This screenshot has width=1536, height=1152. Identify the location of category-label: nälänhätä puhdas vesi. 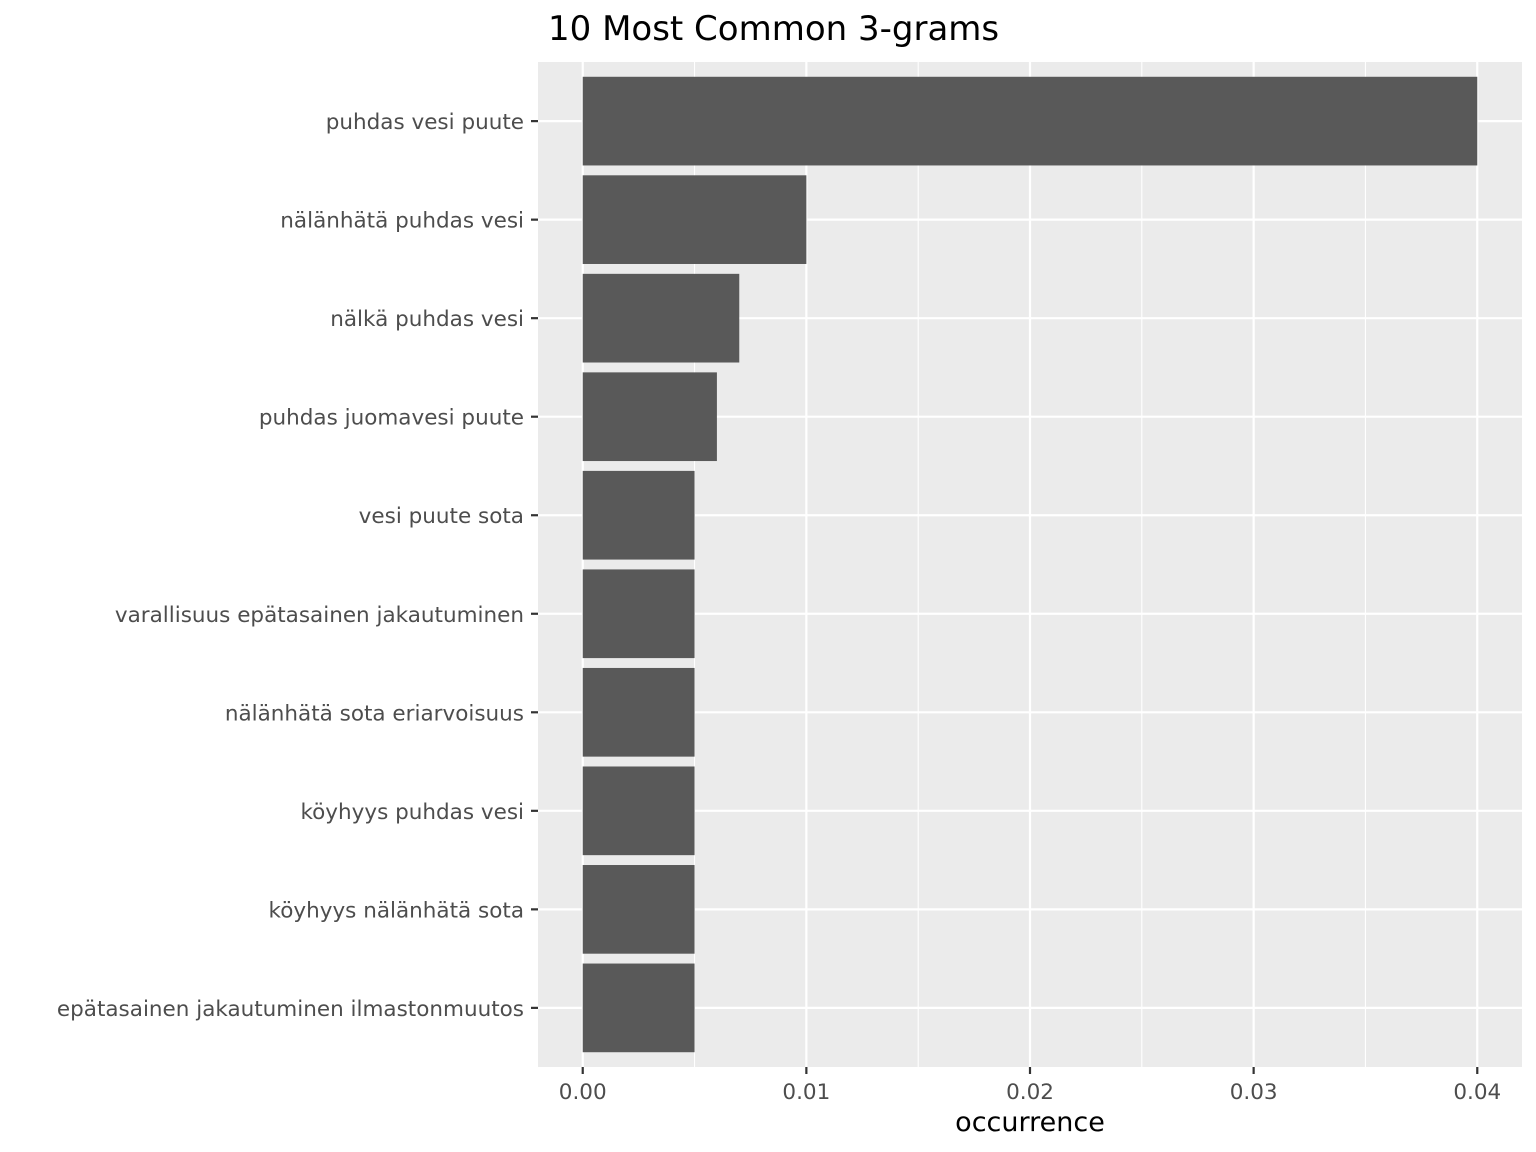
(402, 221).